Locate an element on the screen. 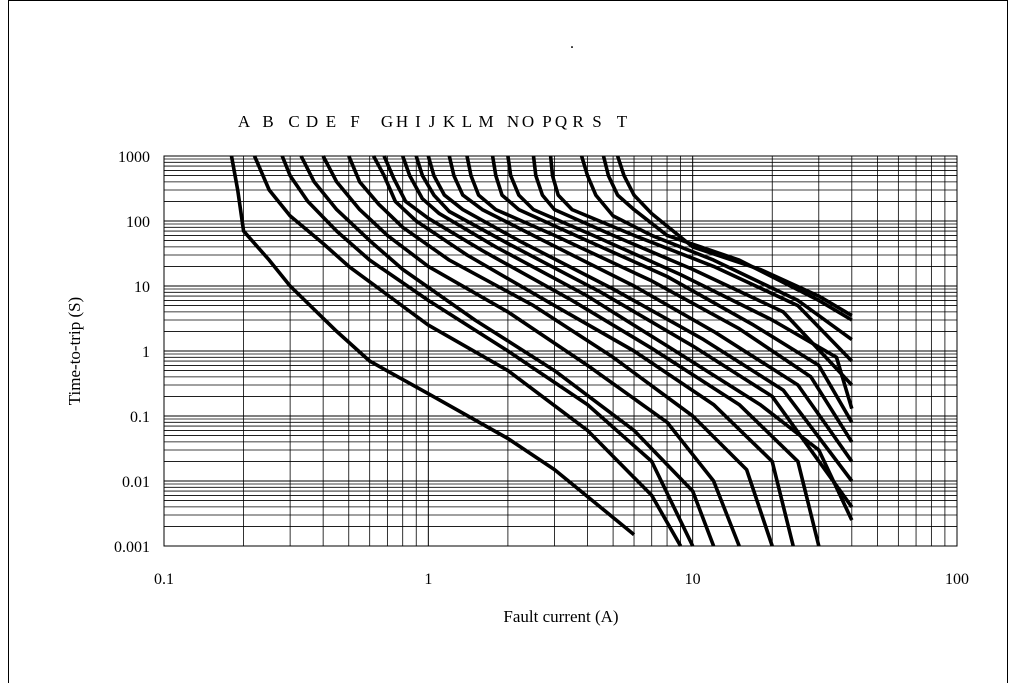 This screenshot has height=683, width=1011. curve-label-P: P is located at coordinates (546, 121).